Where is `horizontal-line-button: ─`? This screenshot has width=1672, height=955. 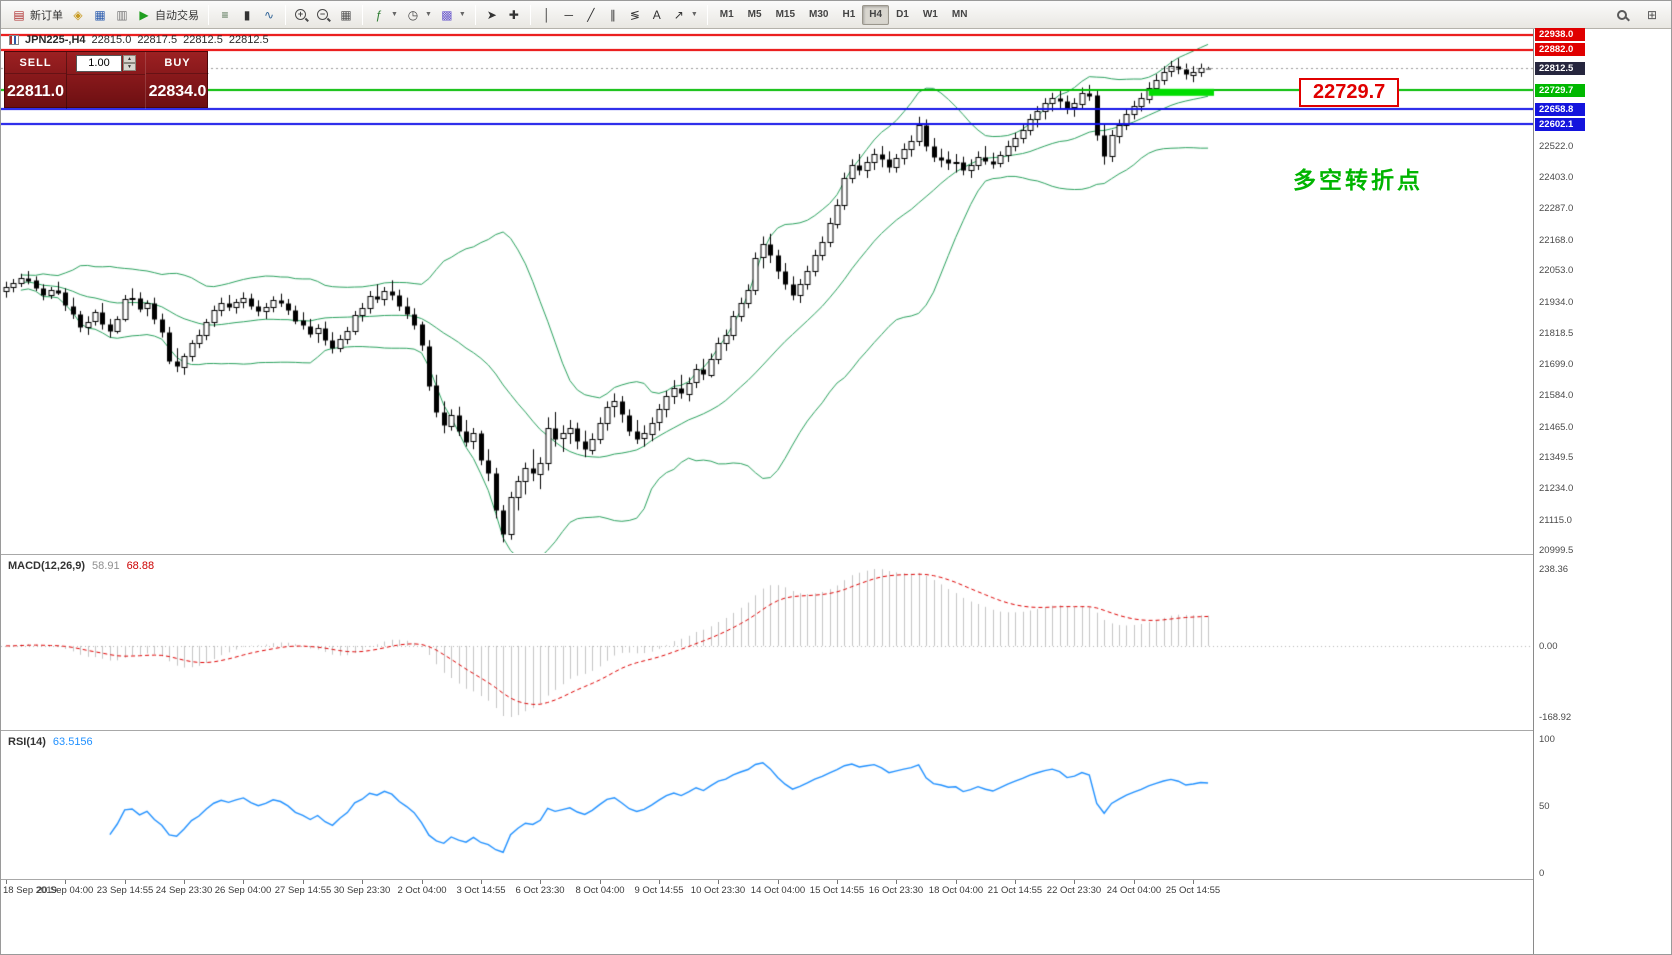
horizontal-line-button: ─ is located at coordinates (569, 15).